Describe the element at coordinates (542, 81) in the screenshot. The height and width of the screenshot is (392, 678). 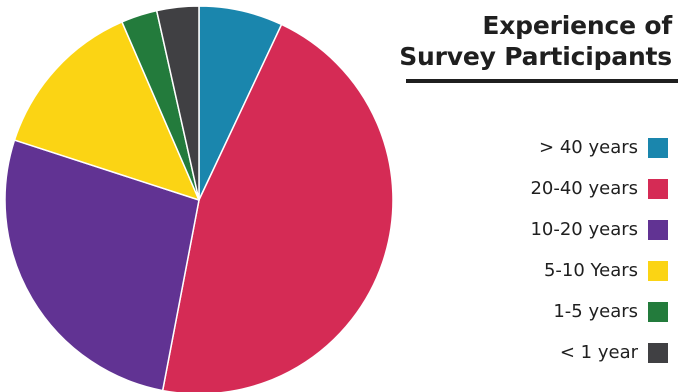
I see `title-underline` at that location.